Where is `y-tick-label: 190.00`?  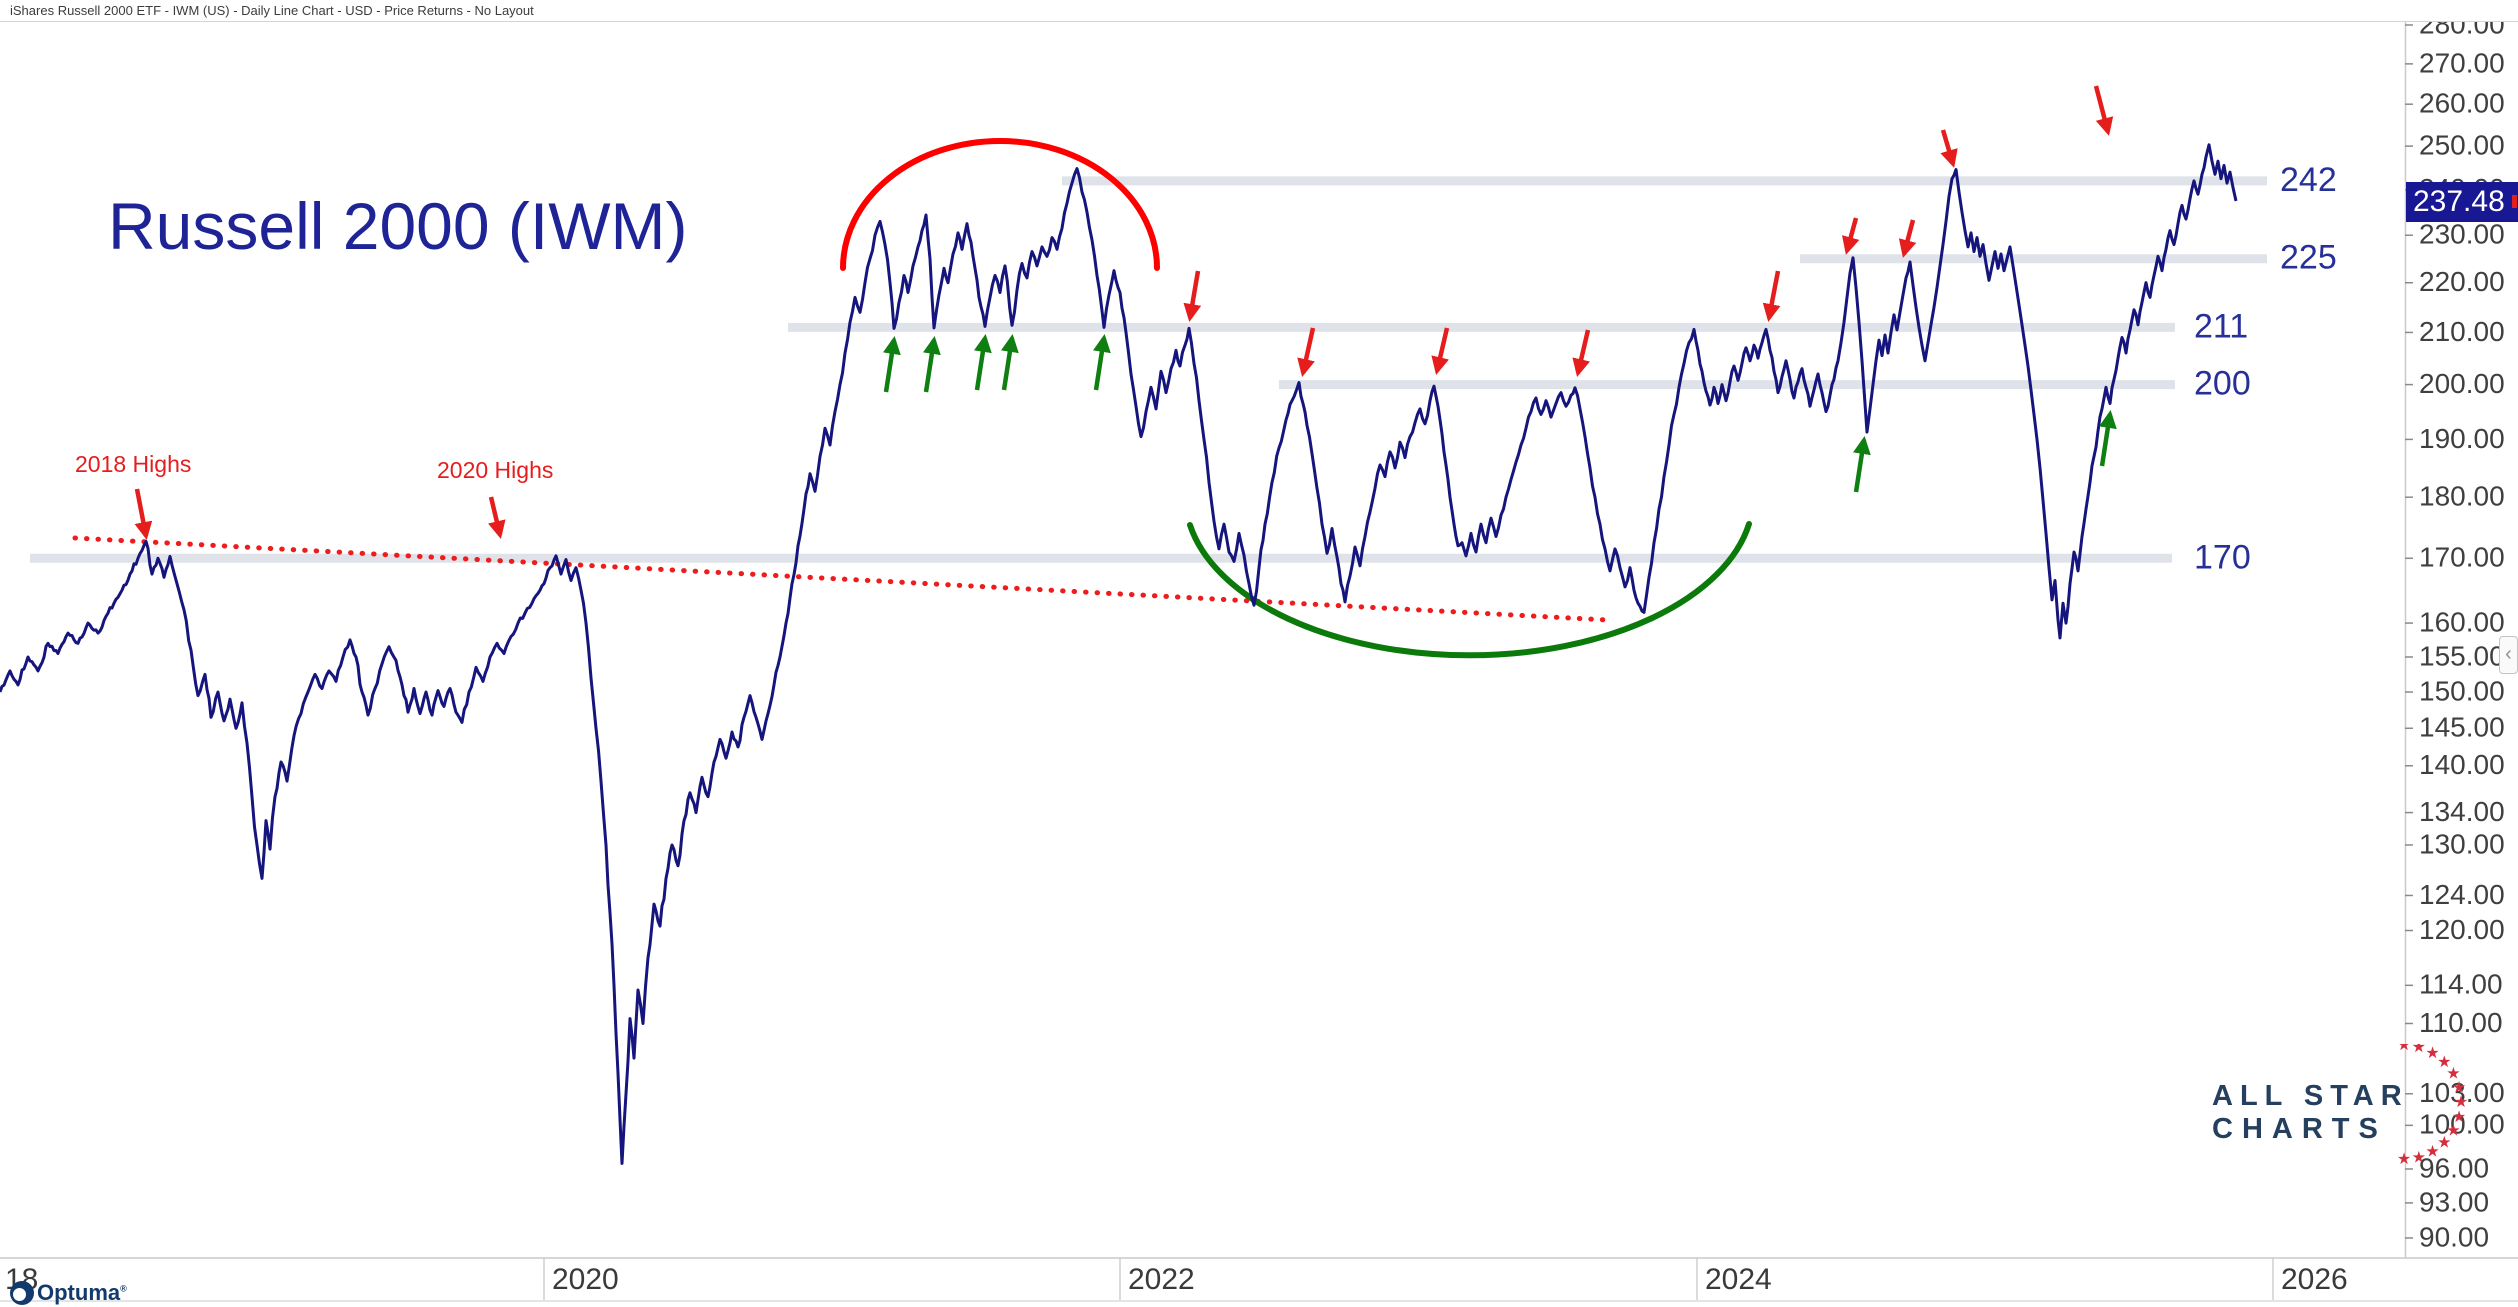
y-tick-label: 190.00 is located at coordinates (2462, 438).